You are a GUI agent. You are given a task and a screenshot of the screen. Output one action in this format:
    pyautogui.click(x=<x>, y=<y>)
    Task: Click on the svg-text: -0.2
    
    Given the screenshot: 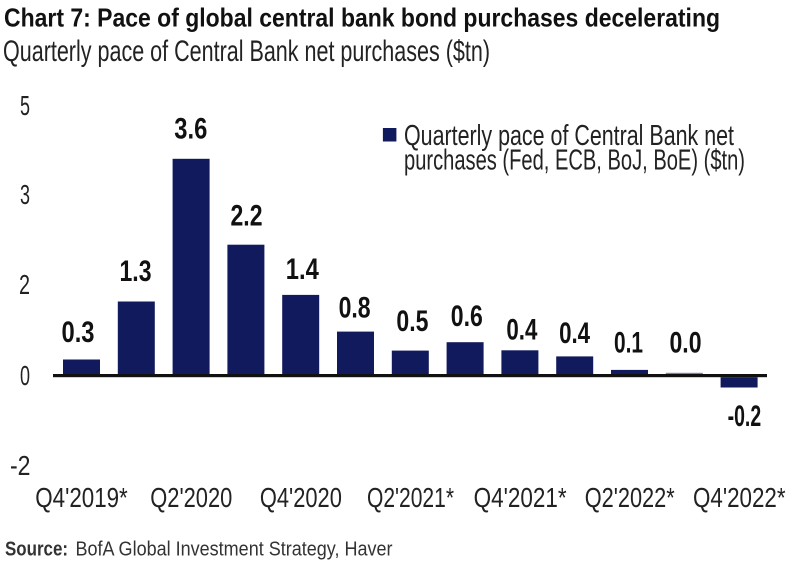 What is the action you would take?
    pyautogui.click(x=745, y=416)
    